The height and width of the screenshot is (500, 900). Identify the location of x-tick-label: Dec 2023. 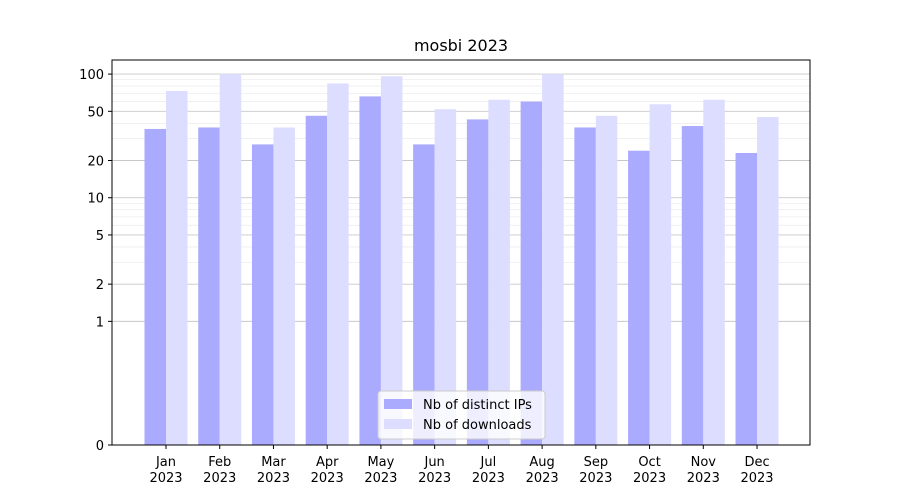
(756, 470).